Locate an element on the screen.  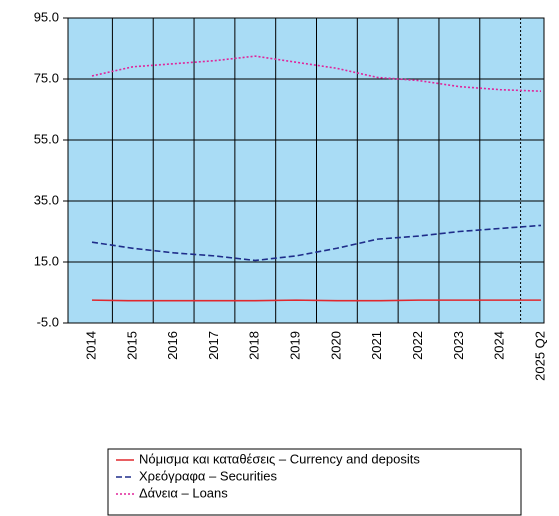
y-tick-label: 55.0 is located at coordinates (46, 138).